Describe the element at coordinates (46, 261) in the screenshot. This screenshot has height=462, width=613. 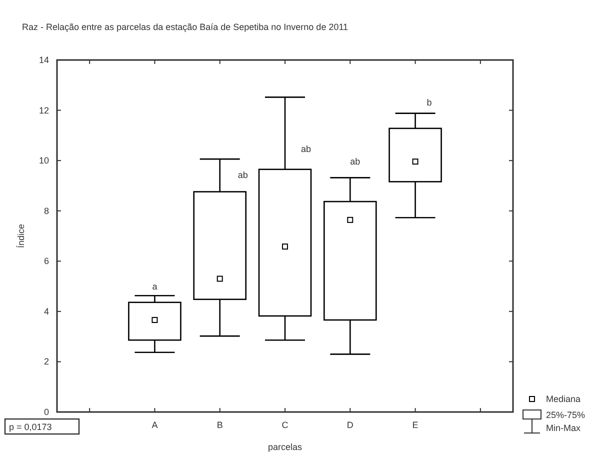
I see `y-tick-label: 6` at that location.